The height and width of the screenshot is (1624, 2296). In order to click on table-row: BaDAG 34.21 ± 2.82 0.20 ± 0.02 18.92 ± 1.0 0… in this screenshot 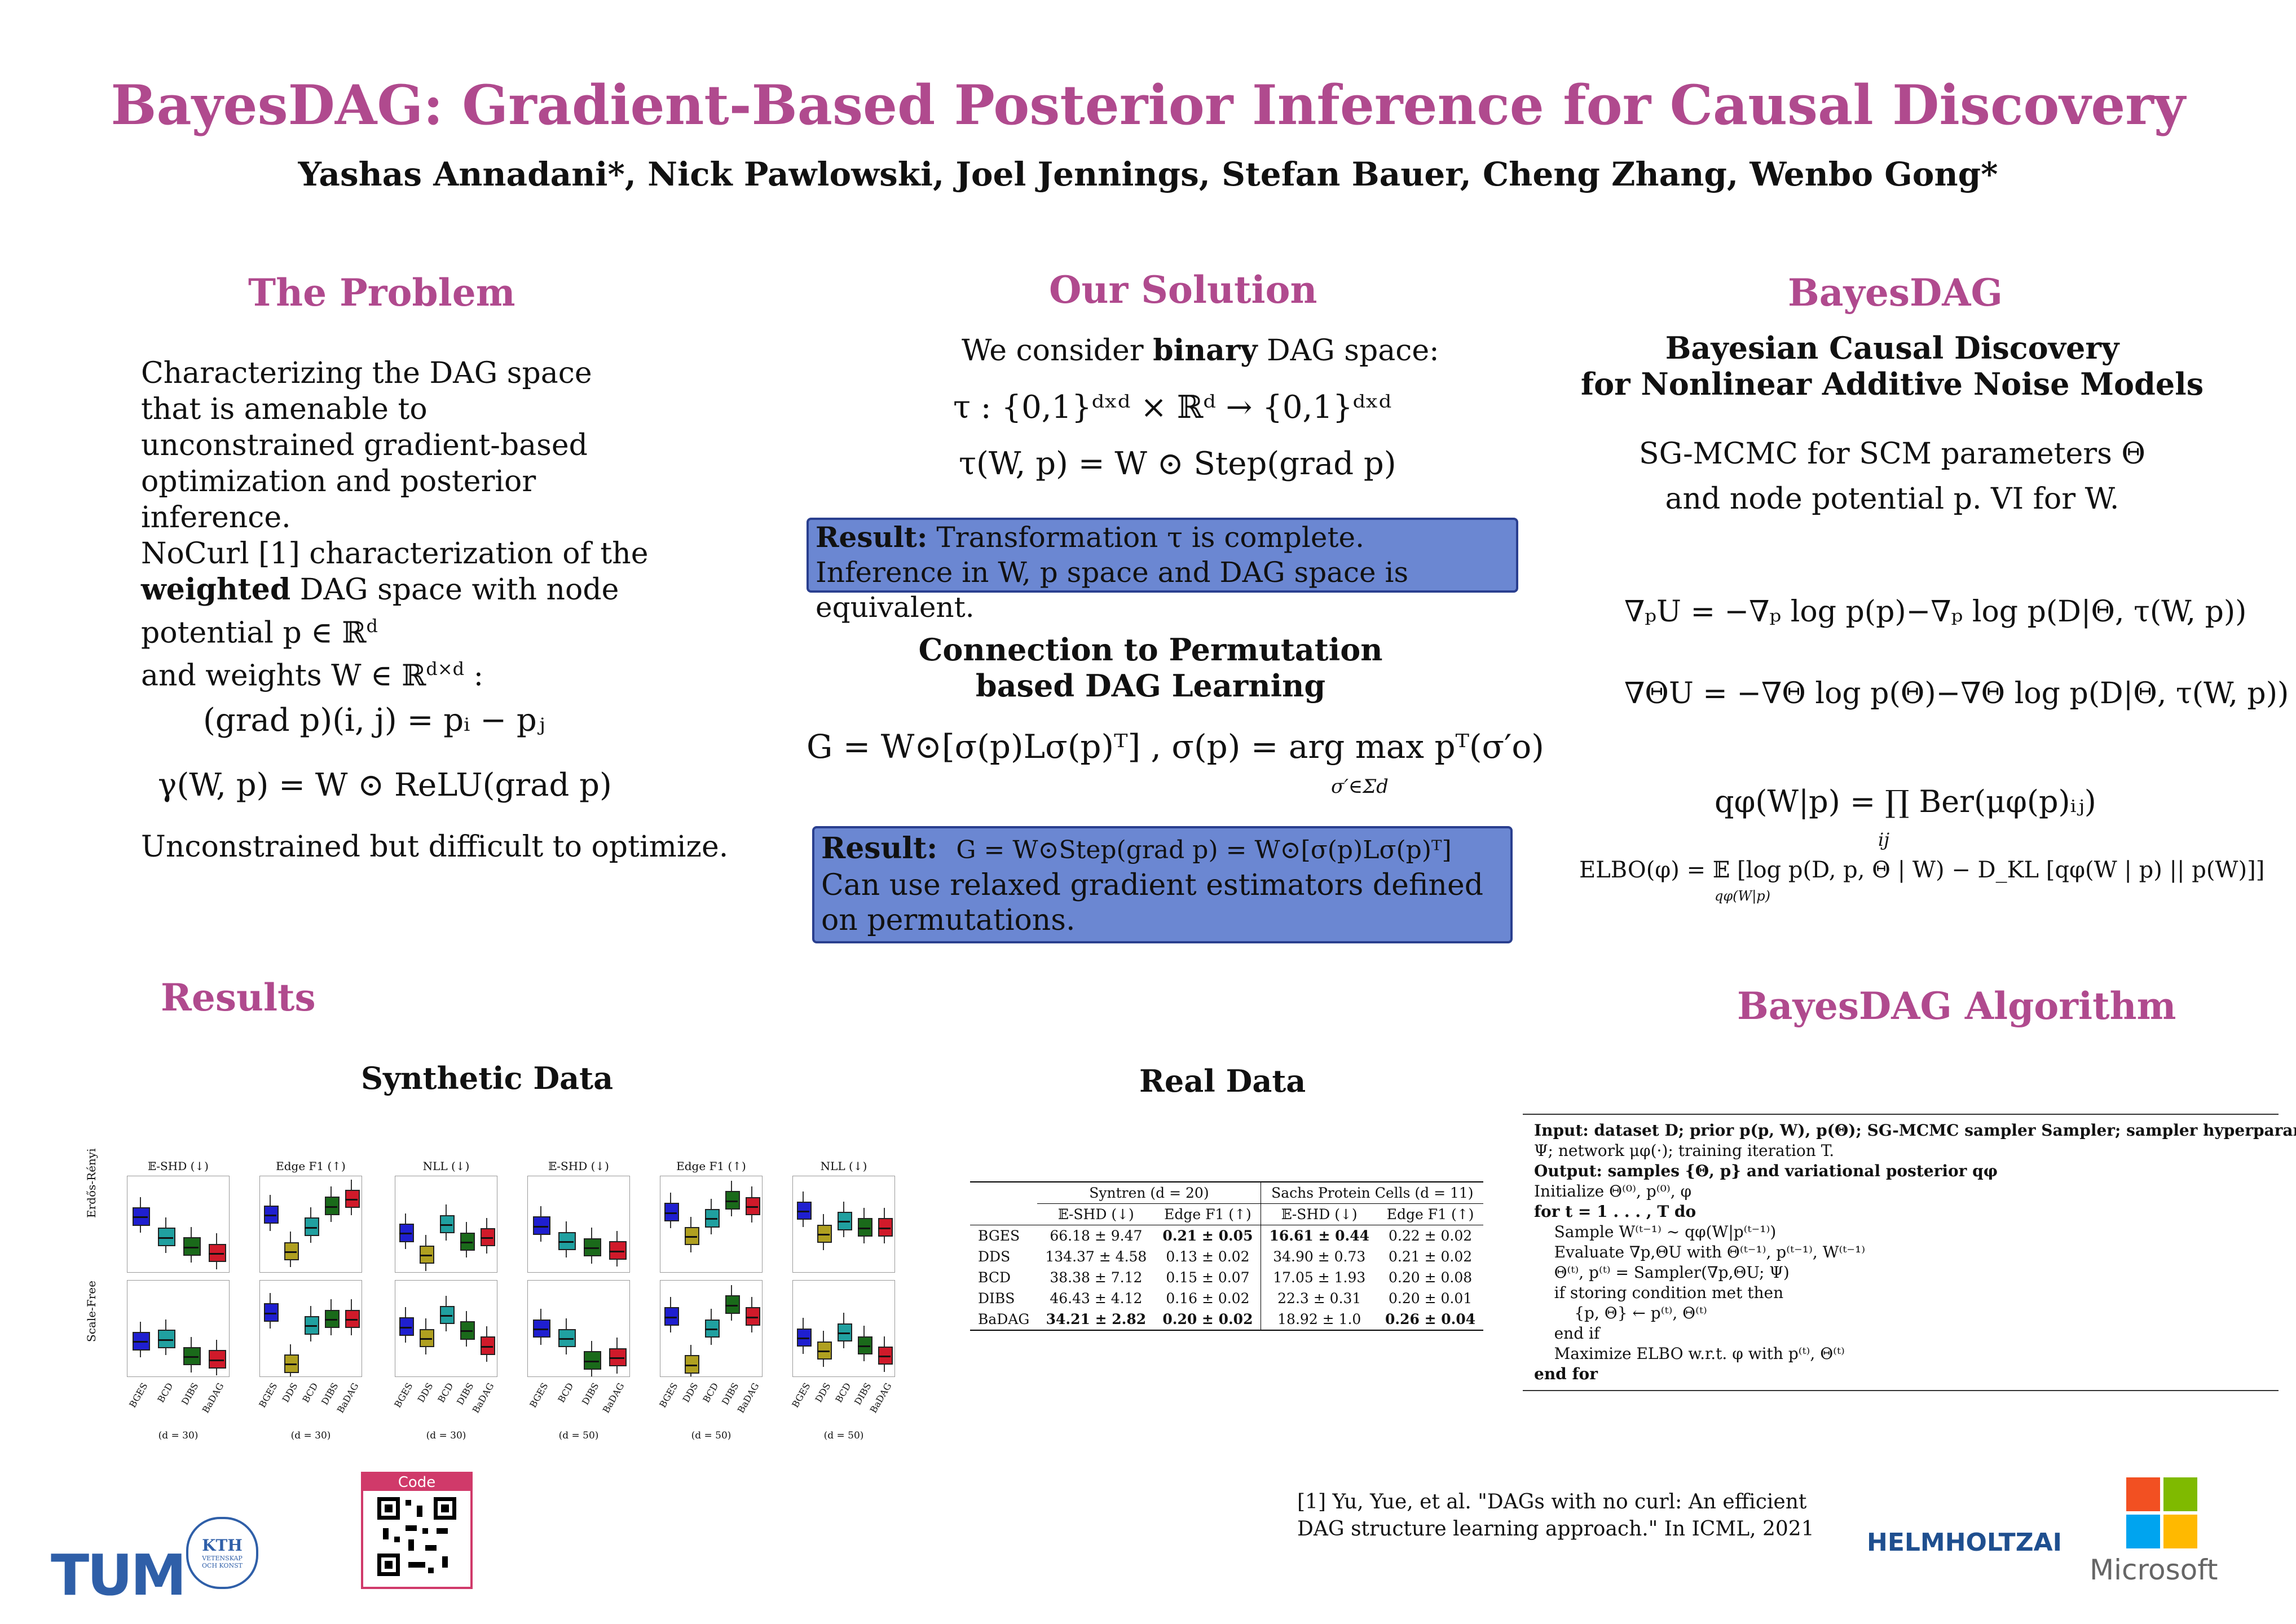, I will do `click(1227, 1319)`.